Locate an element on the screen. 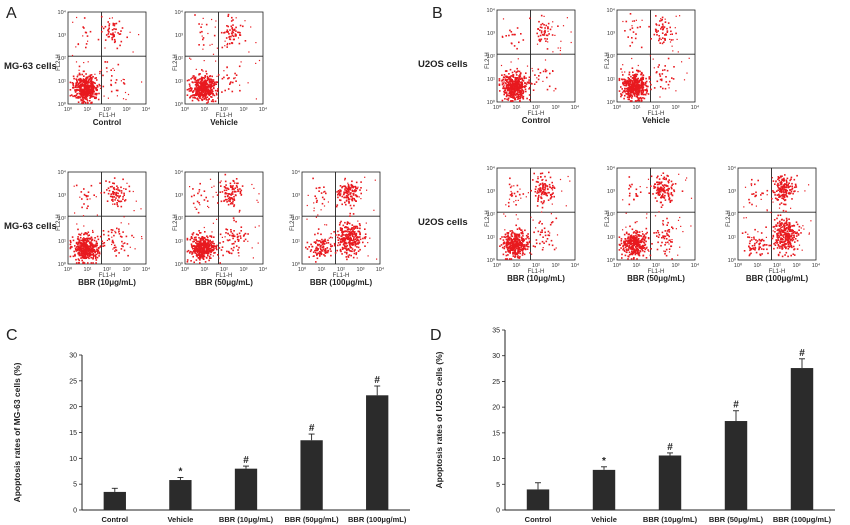  y-tick-label: 0 is located at coordinates (498, 511).